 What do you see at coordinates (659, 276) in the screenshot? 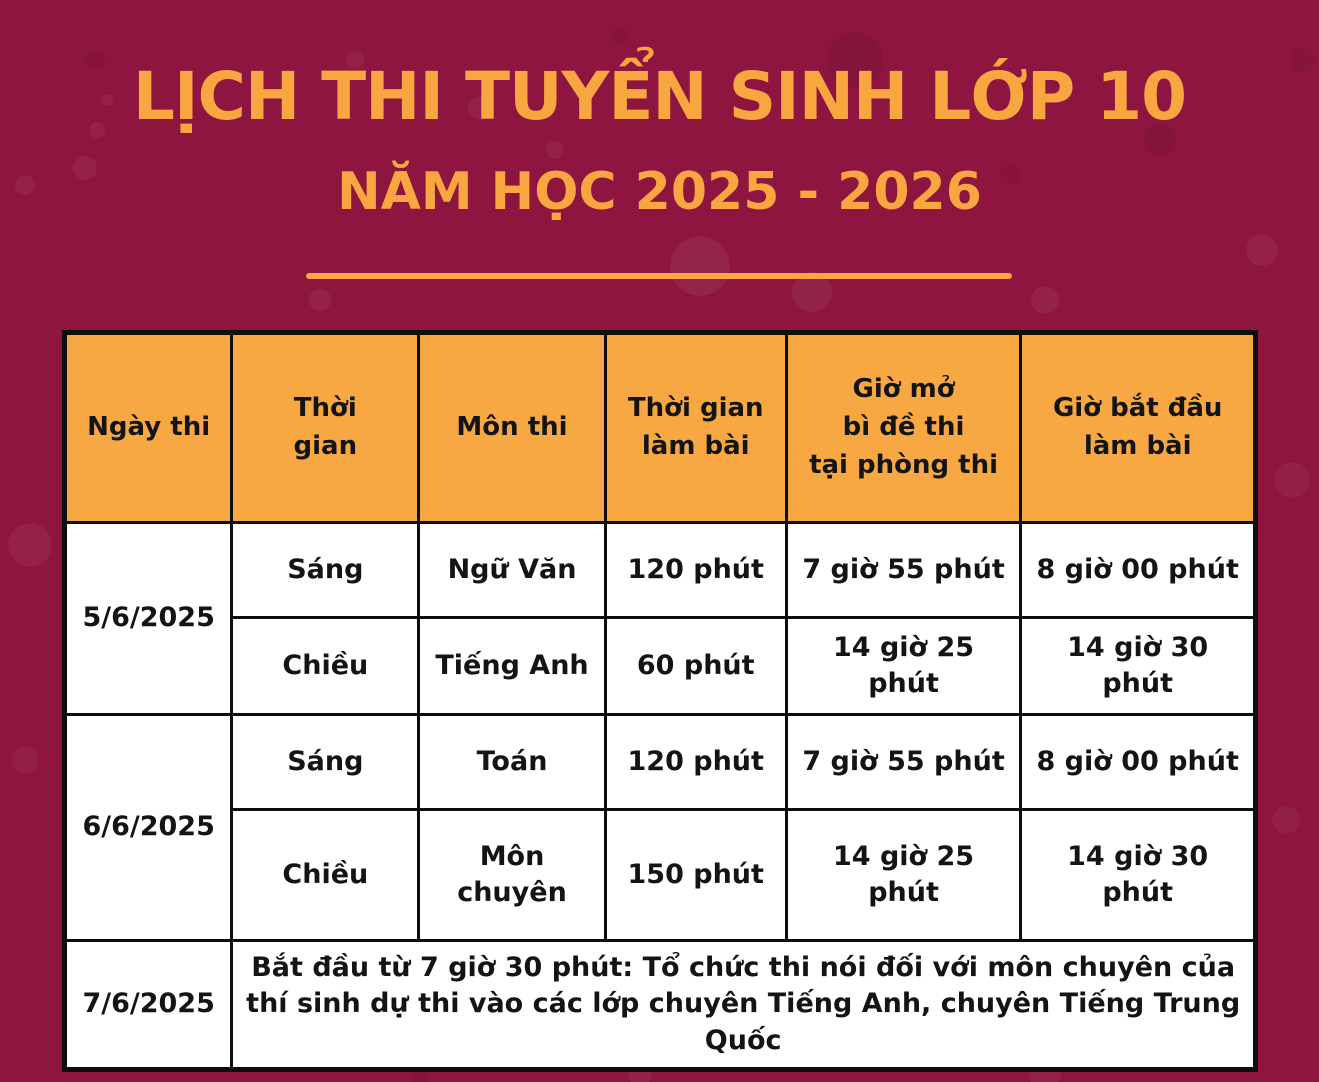
I see `title-divider` at bounding box center [659, 276].